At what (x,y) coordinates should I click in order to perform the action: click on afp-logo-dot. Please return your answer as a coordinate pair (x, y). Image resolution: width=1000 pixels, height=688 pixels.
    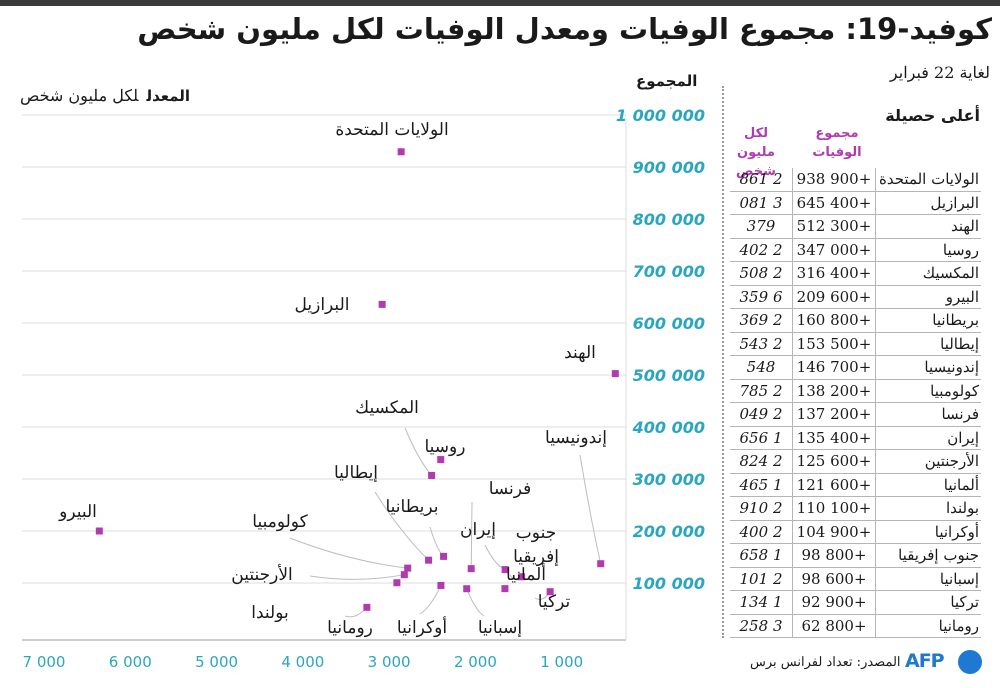
    Looking at the image, I should click on (970, 662).